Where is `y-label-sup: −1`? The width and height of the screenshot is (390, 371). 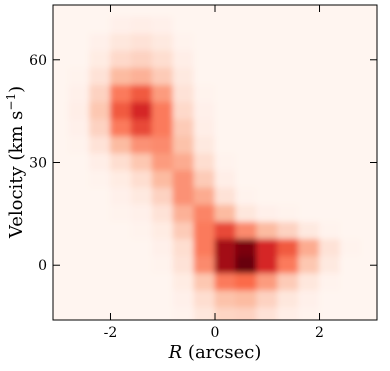
y-label-sup: −1 is located at coordinates (11, 102).